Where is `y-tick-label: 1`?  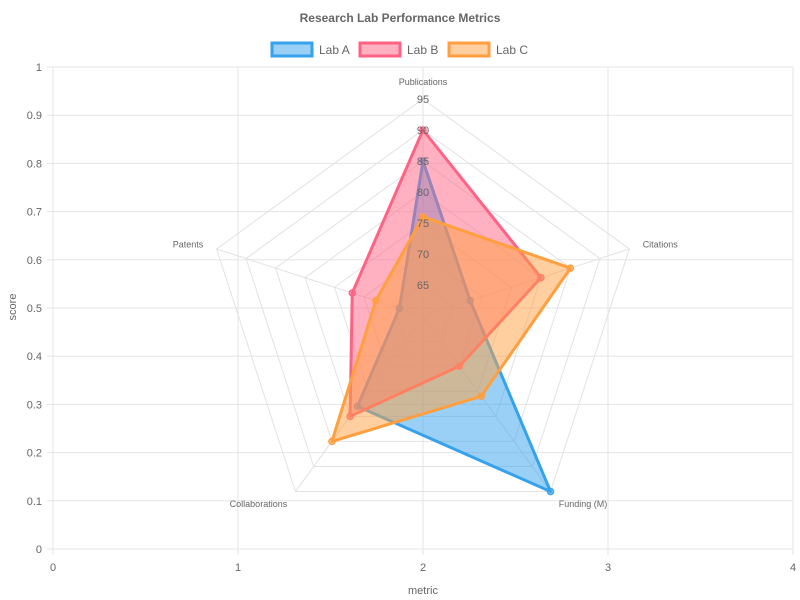 y-tick-label: 1 is located at coordinates (39, 68).